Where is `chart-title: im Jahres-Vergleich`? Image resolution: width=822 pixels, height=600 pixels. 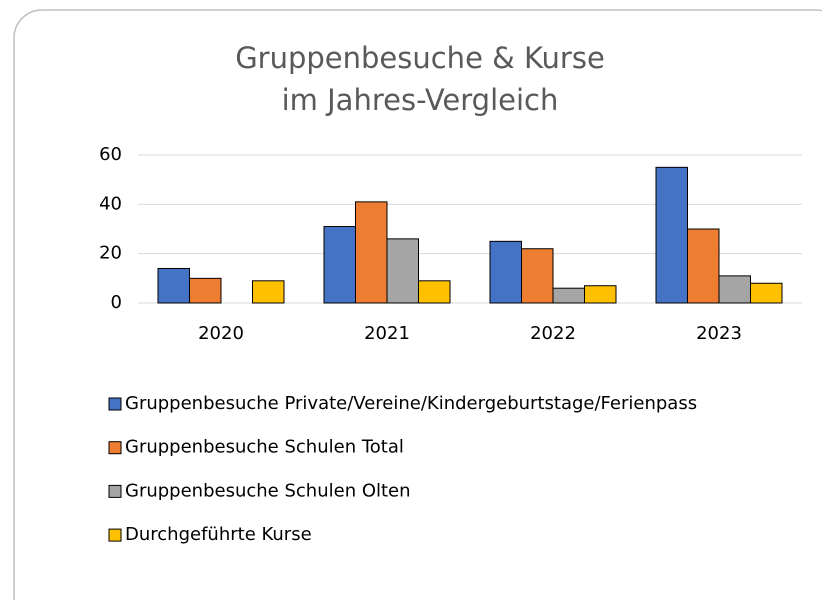
chart-title: im Jahres-Vergleich is located at coordinates (420, 100).